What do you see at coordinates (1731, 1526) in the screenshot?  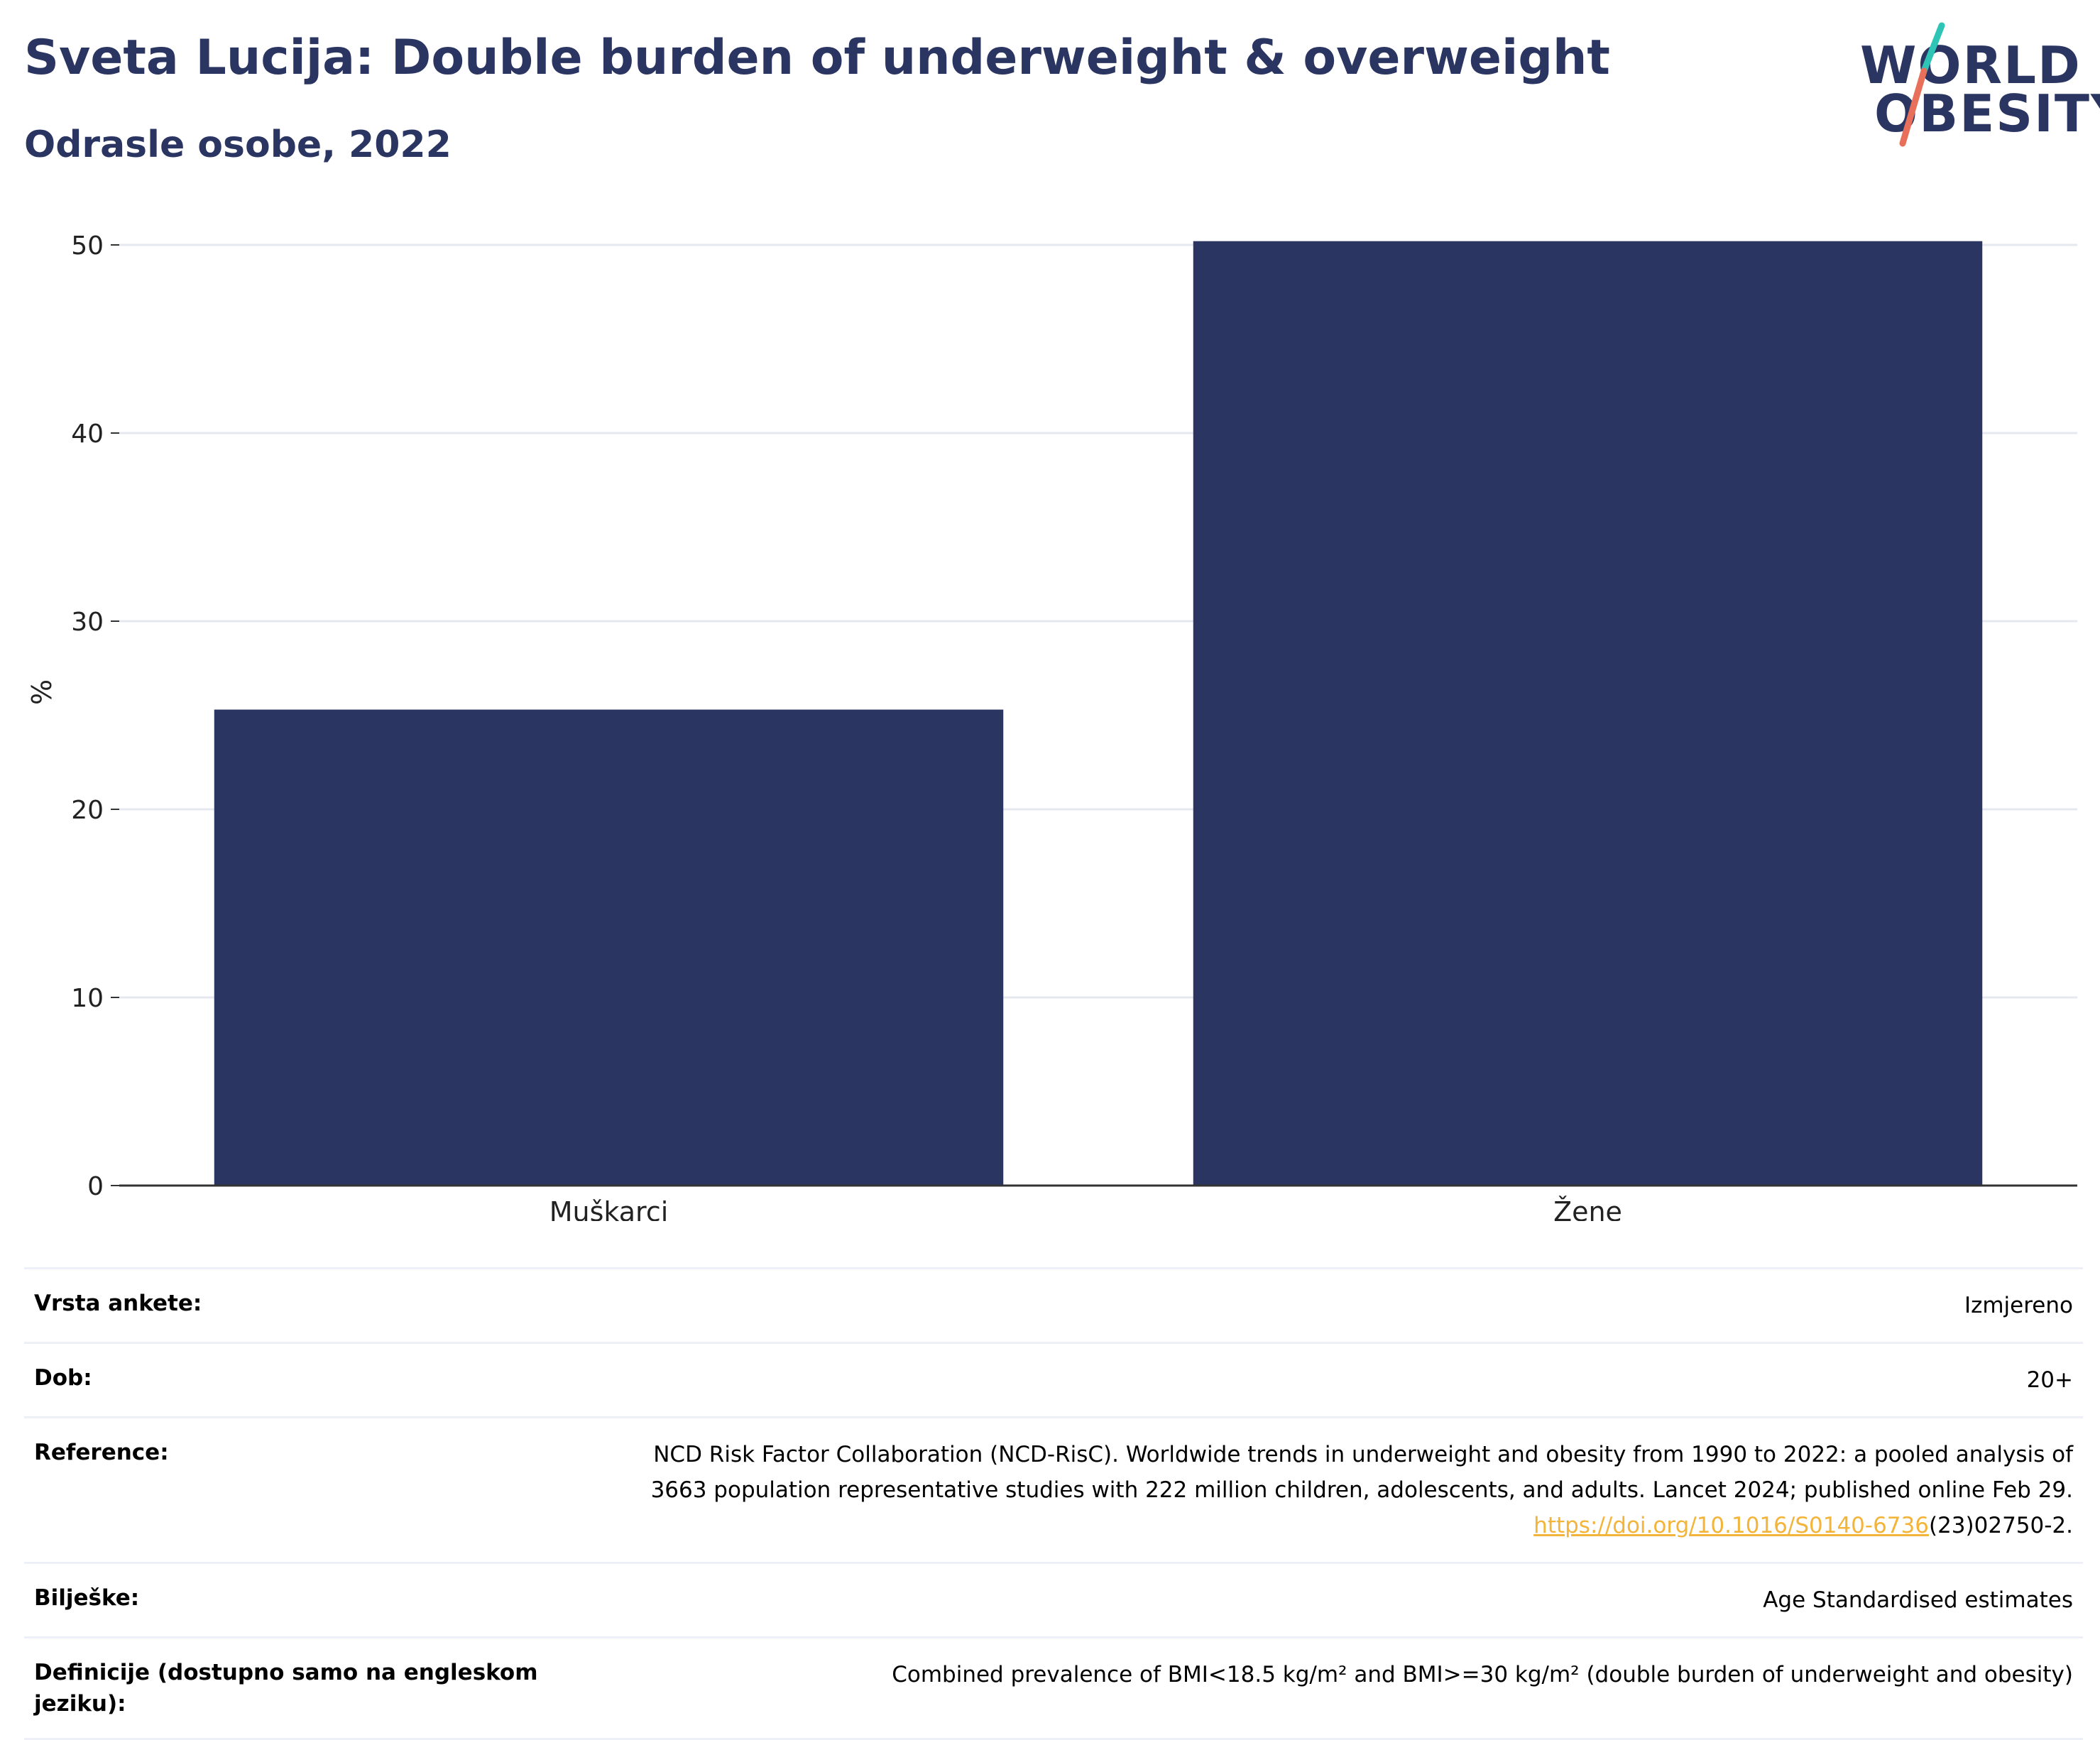 I see `reference-doi-link: https://doi.org/10.1016/S0140-6736` at bounding box center [1731, 1526].